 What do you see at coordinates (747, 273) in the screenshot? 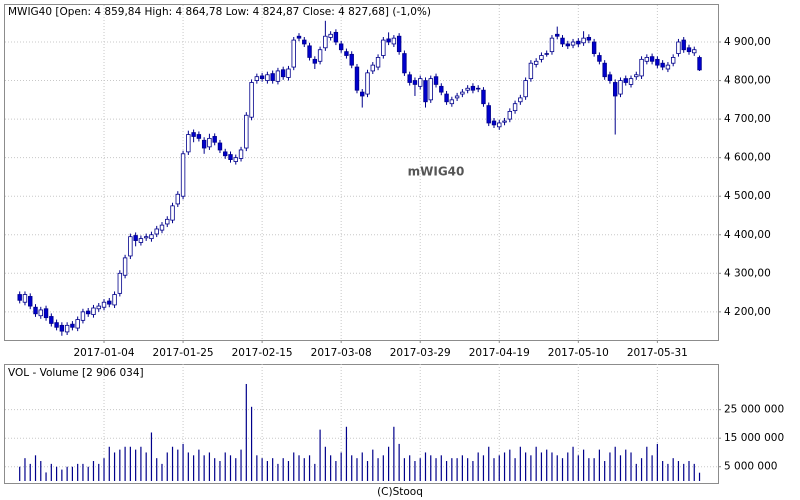
I see `y-tick-label: 4 300,00` at bounding box center [747, 273].